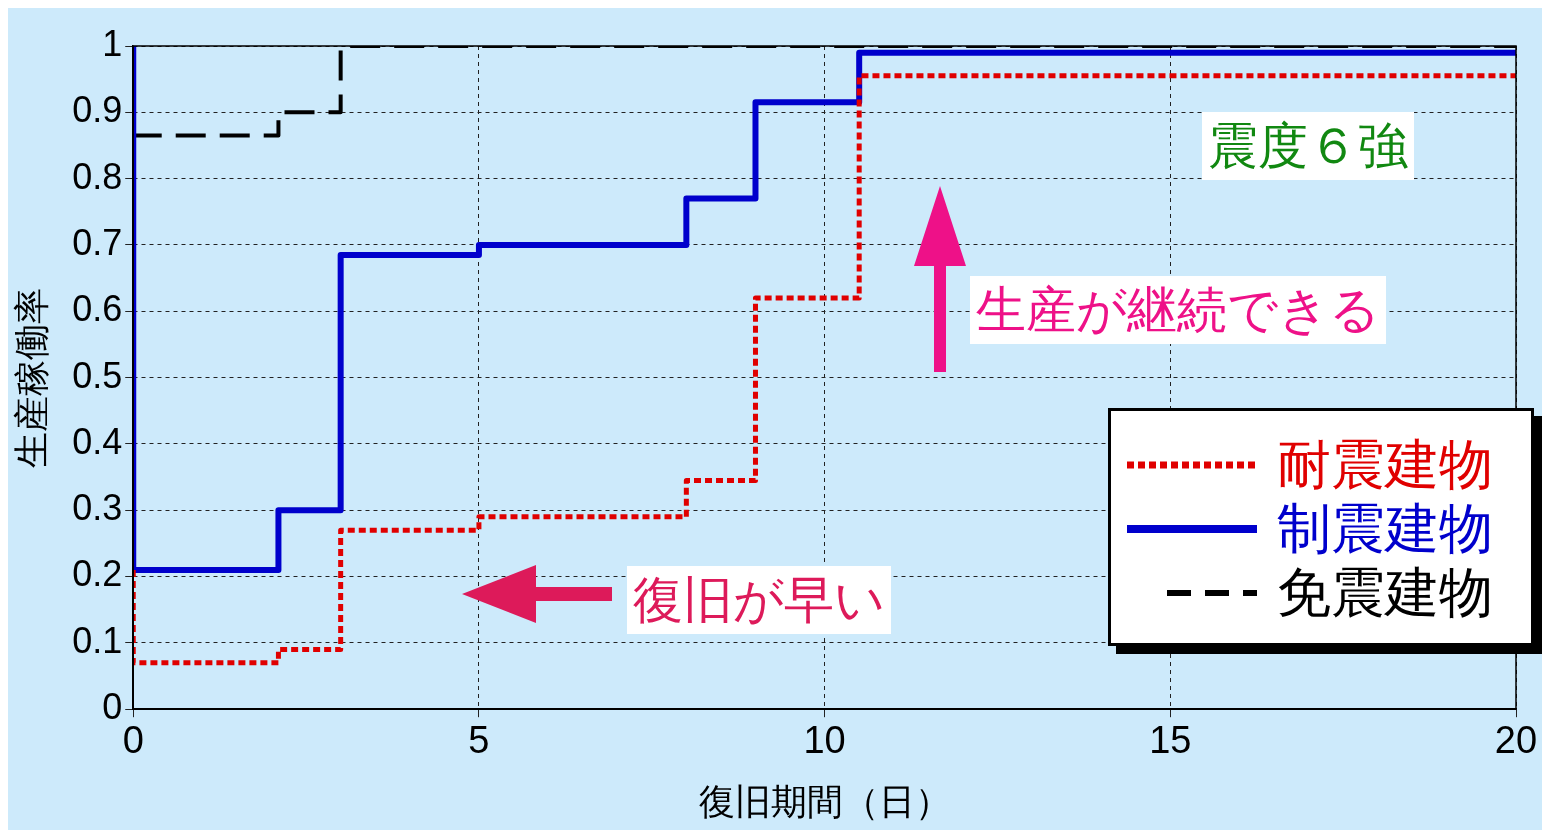  I want to click on x-tick-label: 10, so click(824, 740).